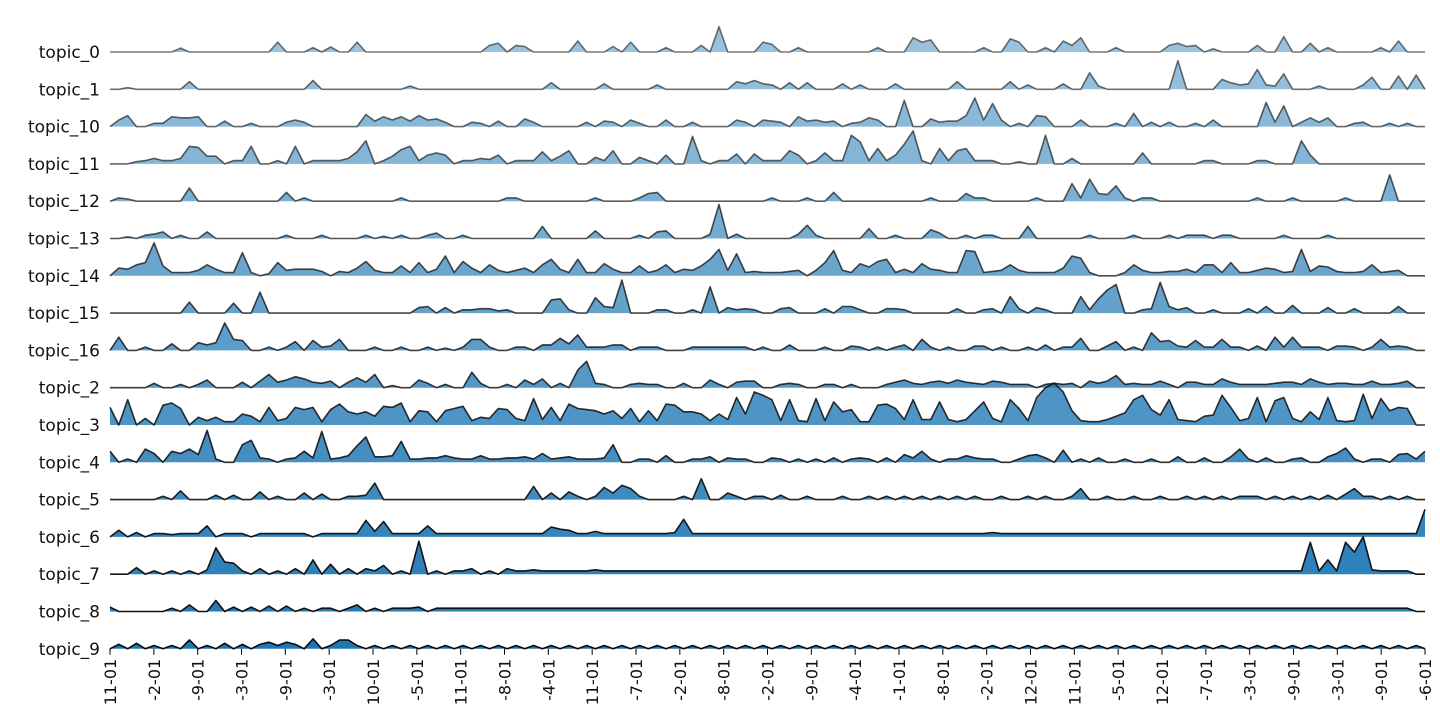 The height and width of the screenshot is (720, 1440). Describe the element at coordinates (373, 682) in the screenshot. I see `x-tick-label: 10-01` at that location.